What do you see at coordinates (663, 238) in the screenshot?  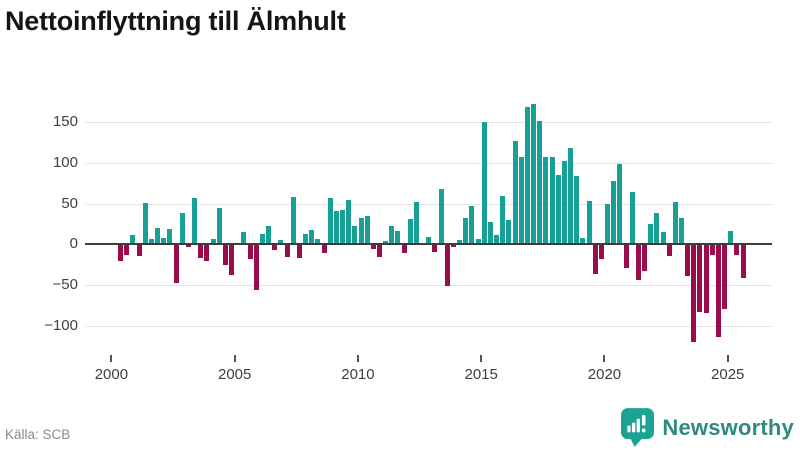 I see `bar-q2-2022` at bounding box center [663, 238].